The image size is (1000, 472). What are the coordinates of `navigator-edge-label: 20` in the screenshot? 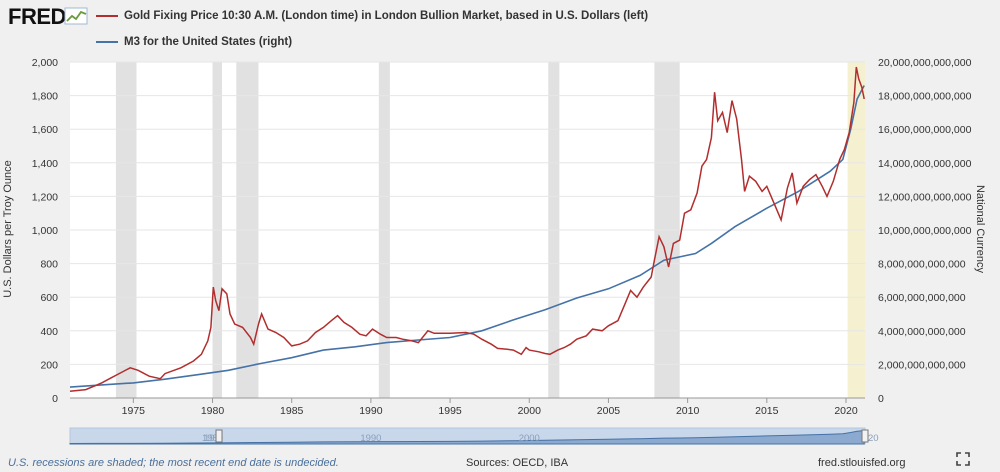 It's located at (873, 438).